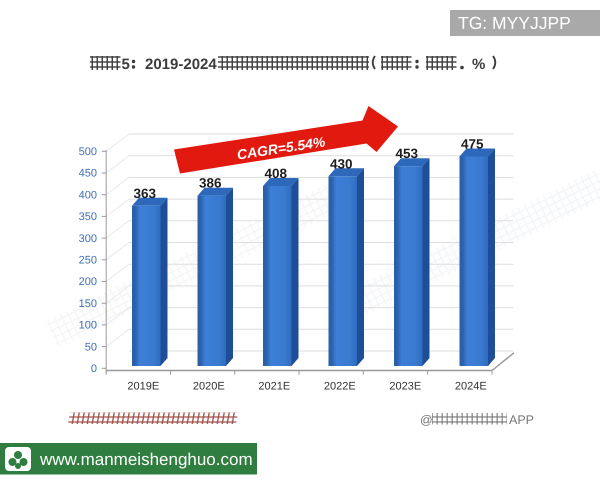 This screenshot has width=600, height=480. What do you see at coordinates (472, 144) in the screenshot?
I see `svg-text: 475` at bounding box center [472, 144].